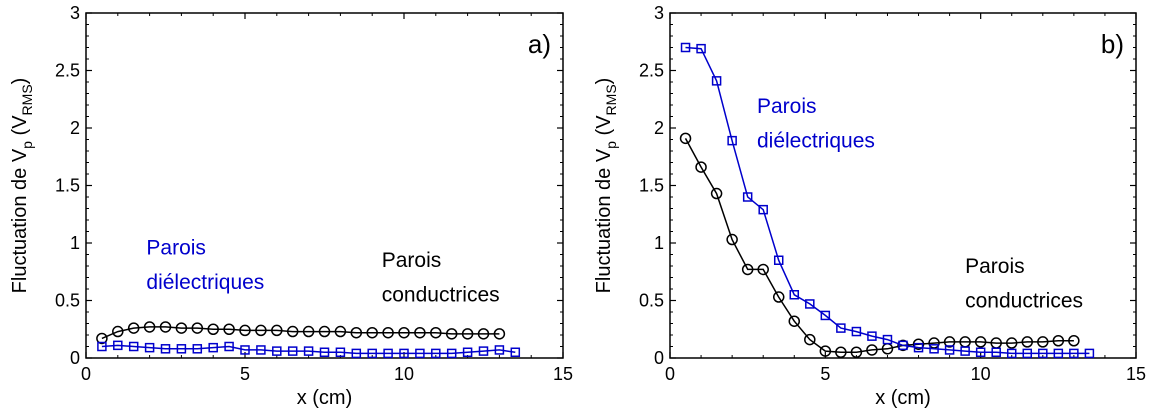  I want to click on series-circles, so click(301, 333).